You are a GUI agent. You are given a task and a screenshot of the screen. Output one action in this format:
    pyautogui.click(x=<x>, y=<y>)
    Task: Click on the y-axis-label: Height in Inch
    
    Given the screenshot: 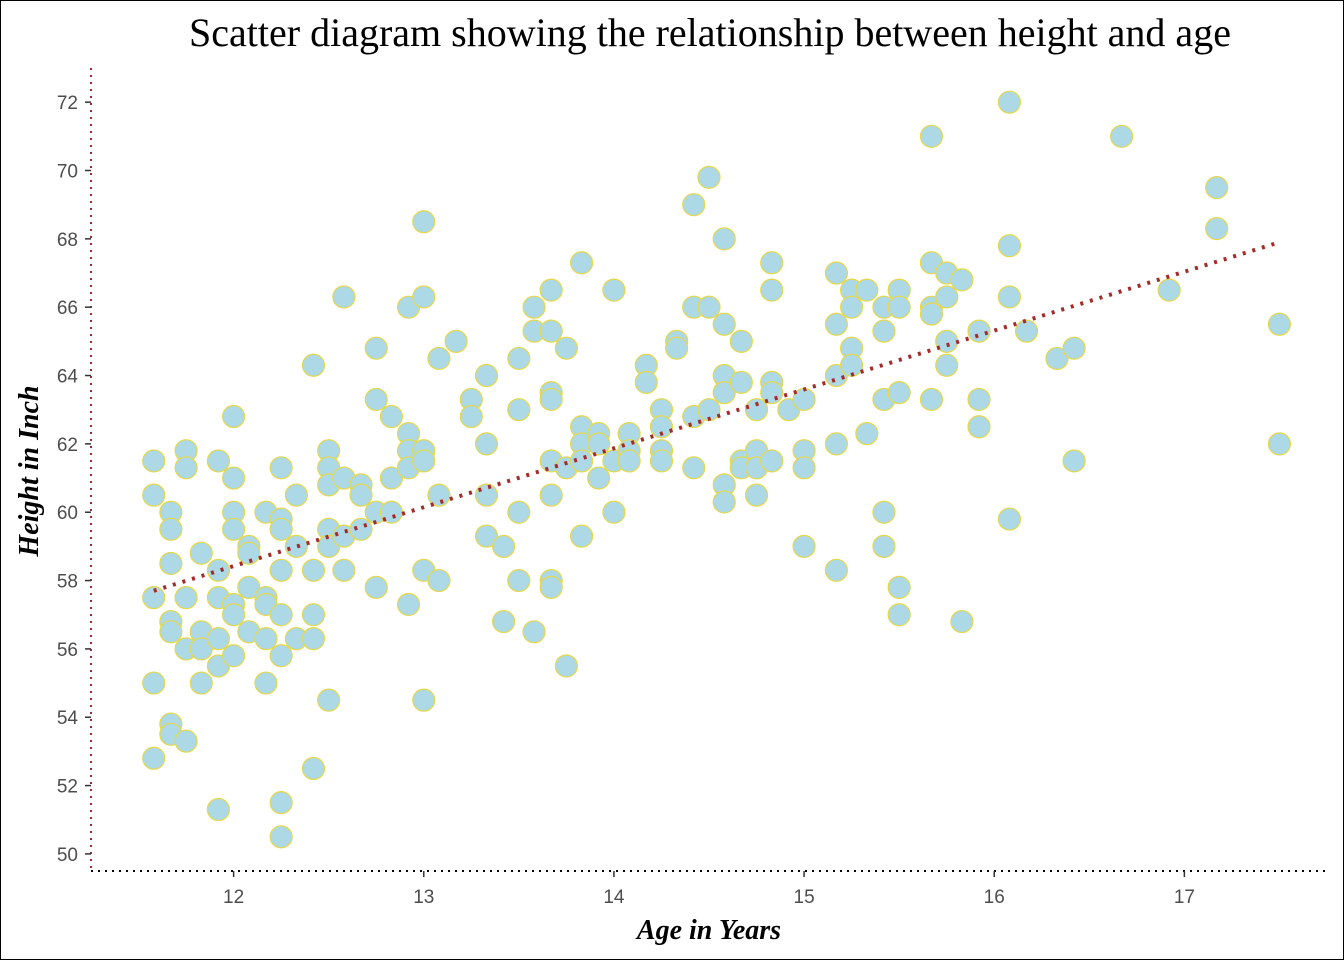 What is the action you would take?
    pyautogui.click(x=29, y=471)
    